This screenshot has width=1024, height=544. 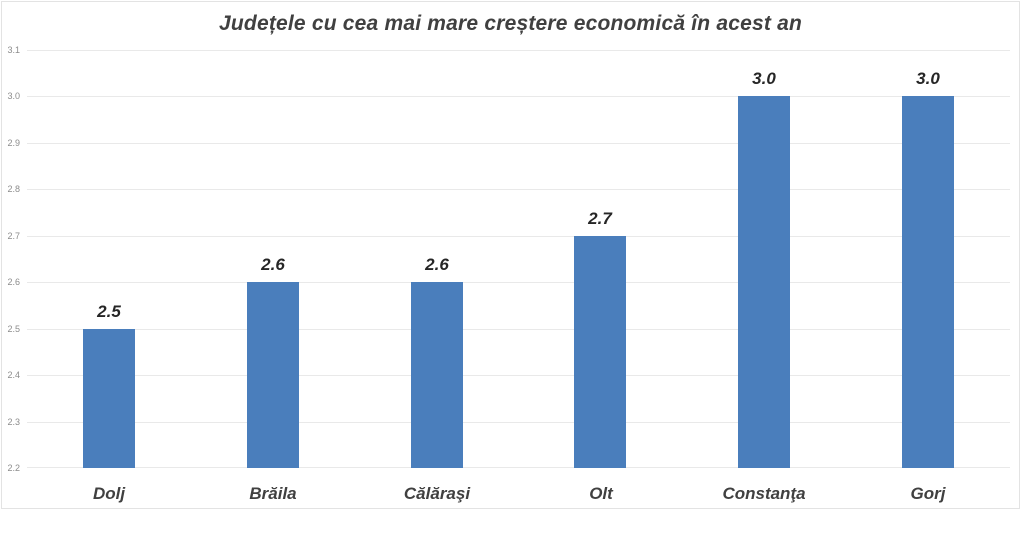 I want to click on y-tick-label: 2.2, so click(x=13, y=468).